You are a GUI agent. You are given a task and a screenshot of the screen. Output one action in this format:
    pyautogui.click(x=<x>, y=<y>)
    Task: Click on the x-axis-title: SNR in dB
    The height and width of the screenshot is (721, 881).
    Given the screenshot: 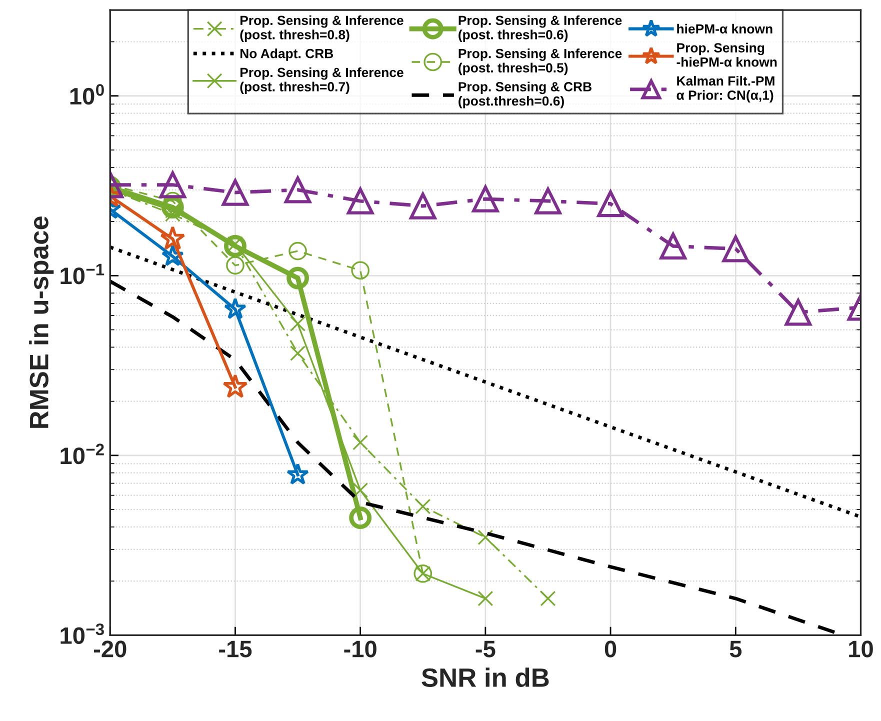 What is the action you would take?
    pyautogui.click(x=485, y=678)
    